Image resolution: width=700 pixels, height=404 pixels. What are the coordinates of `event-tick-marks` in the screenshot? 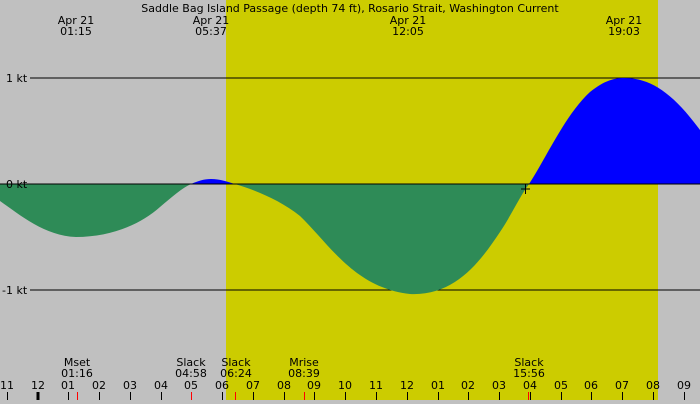 It's located at (303, 396).